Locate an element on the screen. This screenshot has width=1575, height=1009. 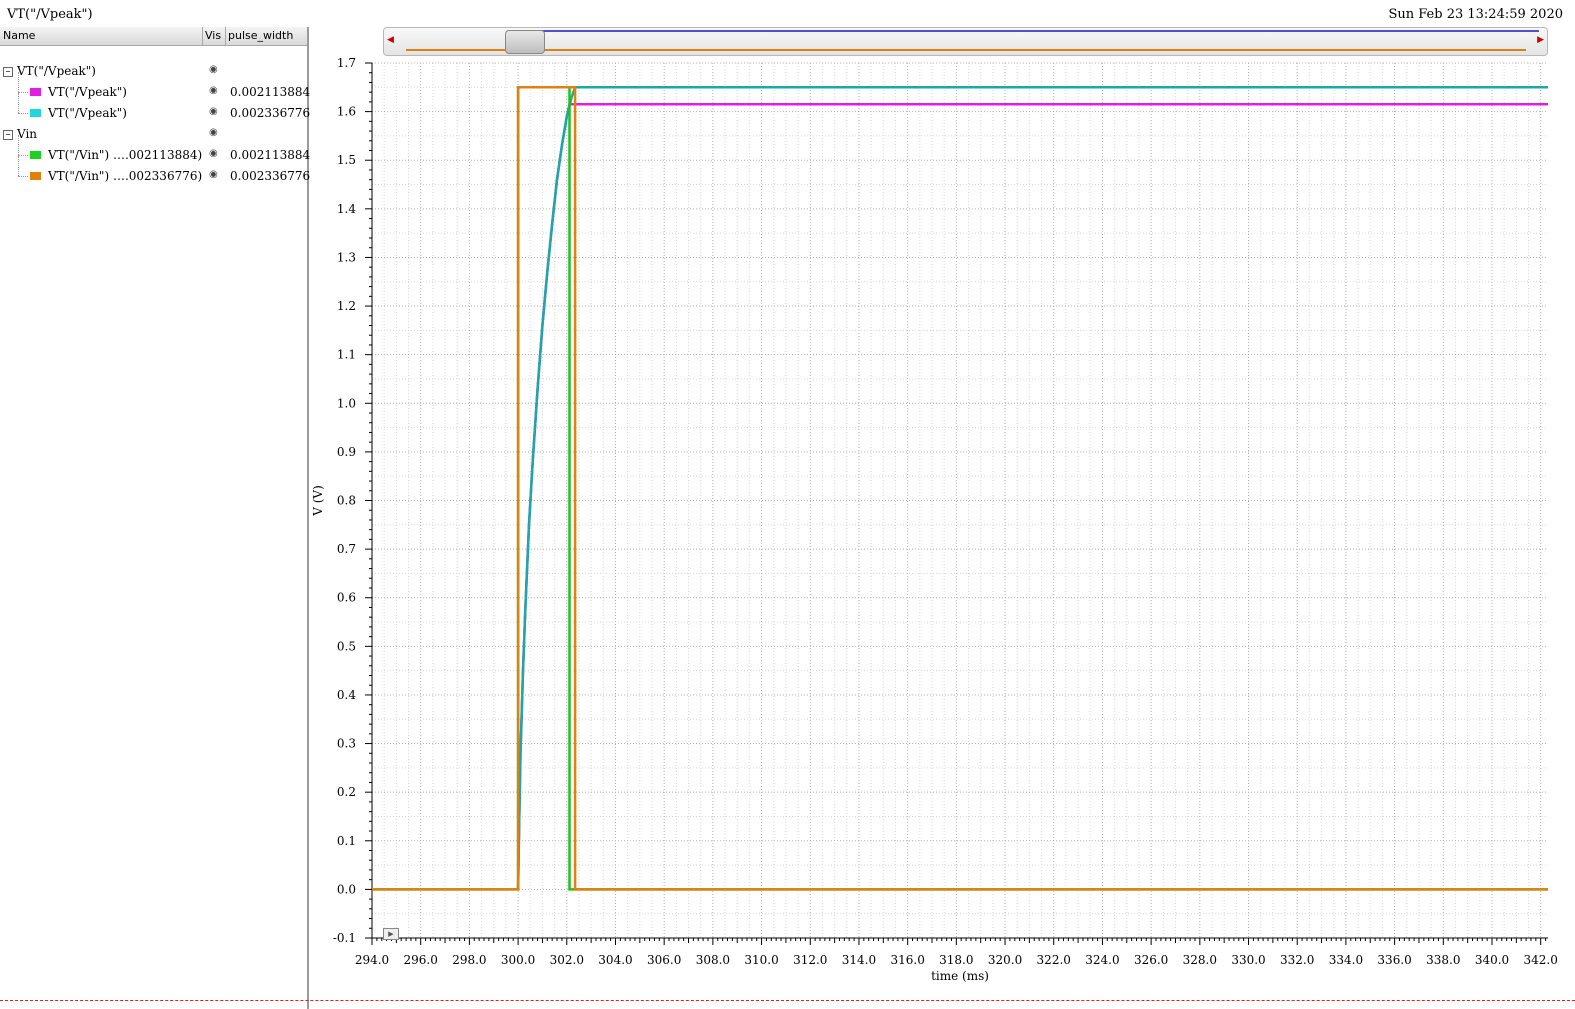
x-tick-label: 300.0 is located at coordinates (518, 960).